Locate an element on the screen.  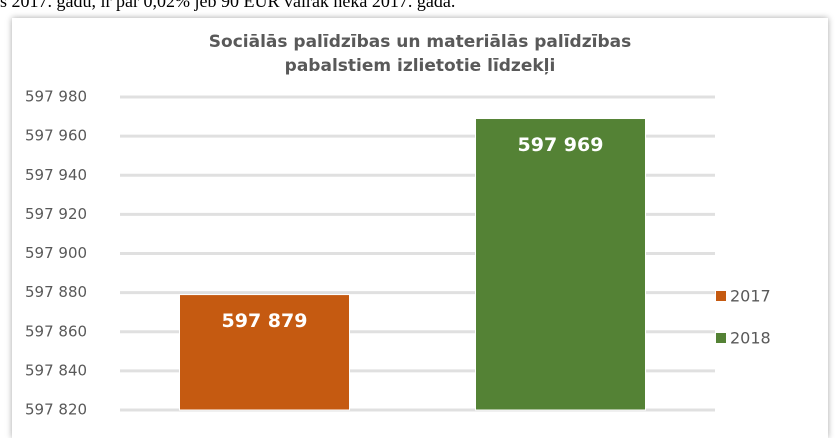
y-tick-label: 597 940 is located at coordinates (56, 175).